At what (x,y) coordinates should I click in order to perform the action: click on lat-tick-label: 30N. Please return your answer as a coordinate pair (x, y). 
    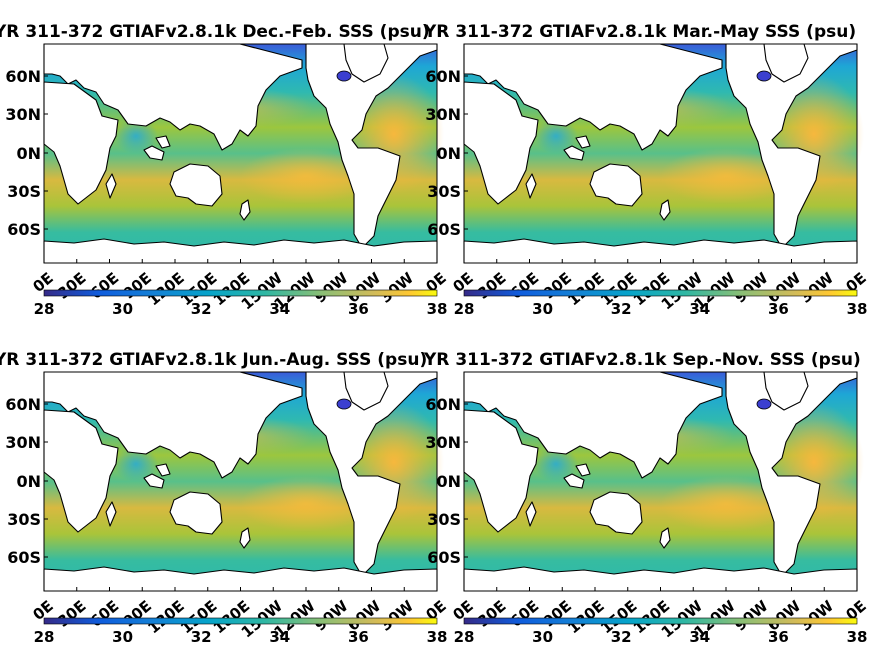
    Looking at the image, I should click on (443, 114).